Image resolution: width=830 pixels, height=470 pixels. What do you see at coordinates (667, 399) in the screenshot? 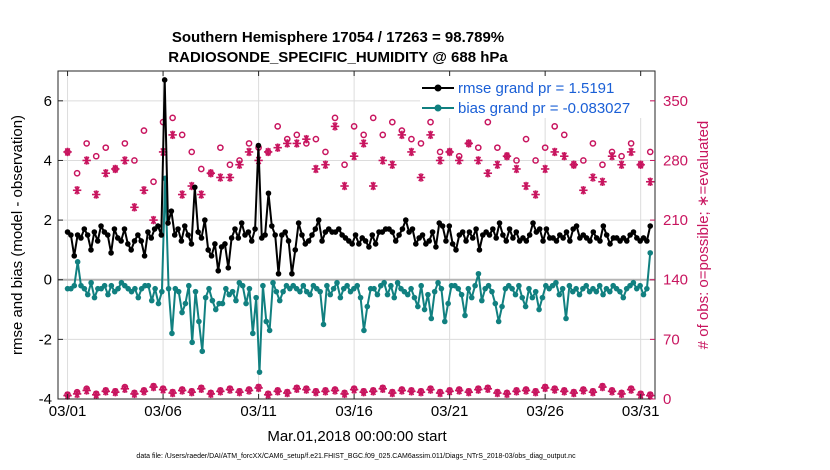
I see `y2-tick-label: 0` at bounding box center [667, 399].